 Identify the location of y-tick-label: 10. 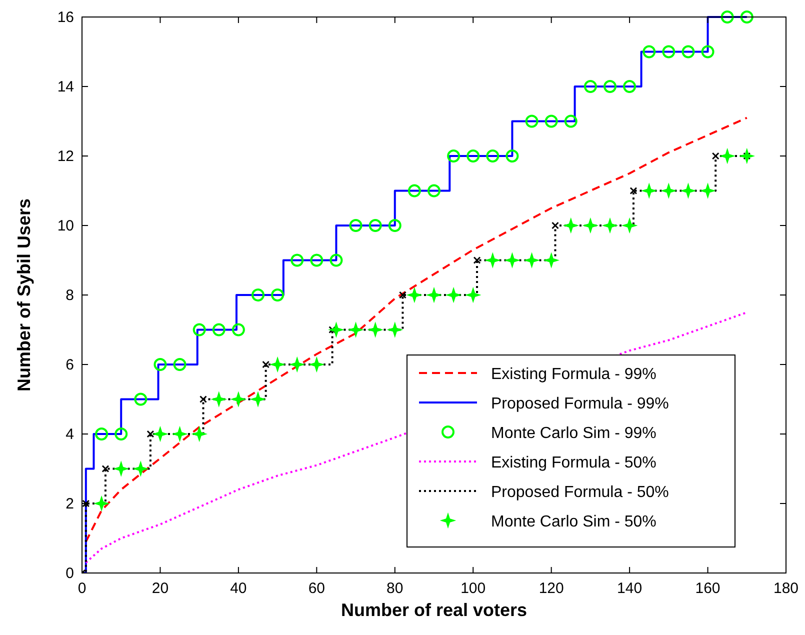
(65, 226).